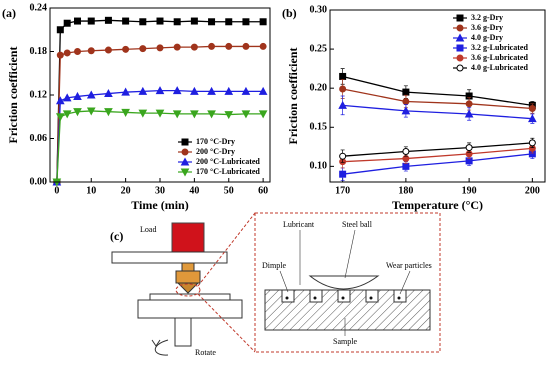 This screenshot has height=367, width=550. What do you see at coordinates (487, 17) in the screenshot?
I see `legend-label: 3.2 g-Dry` at bounding box center [487, 17].